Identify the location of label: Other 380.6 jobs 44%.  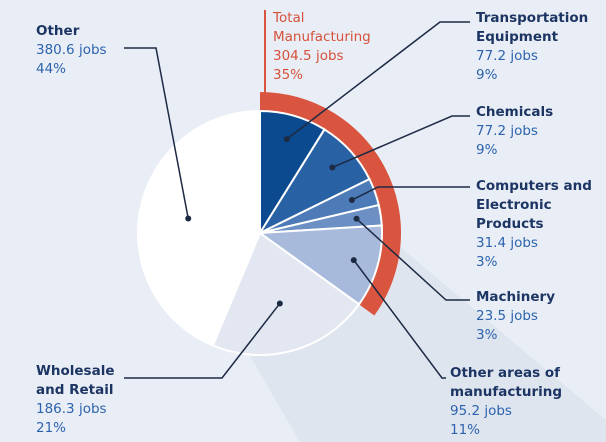
(91, 50).